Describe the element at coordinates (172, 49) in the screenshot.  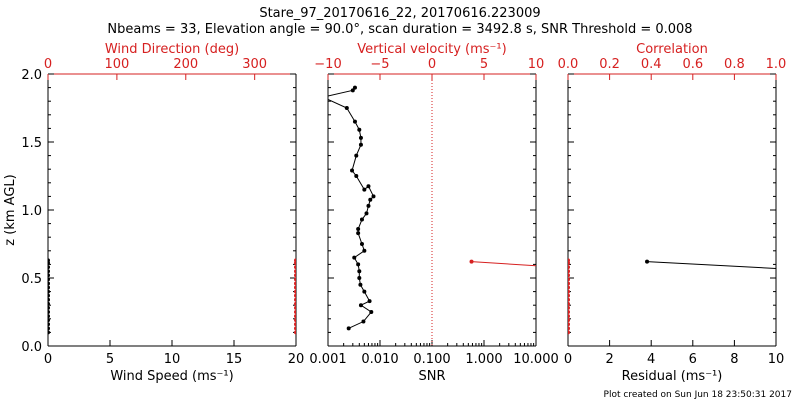
I see `top-axis-label: Wind Direction (deg)` at that location.